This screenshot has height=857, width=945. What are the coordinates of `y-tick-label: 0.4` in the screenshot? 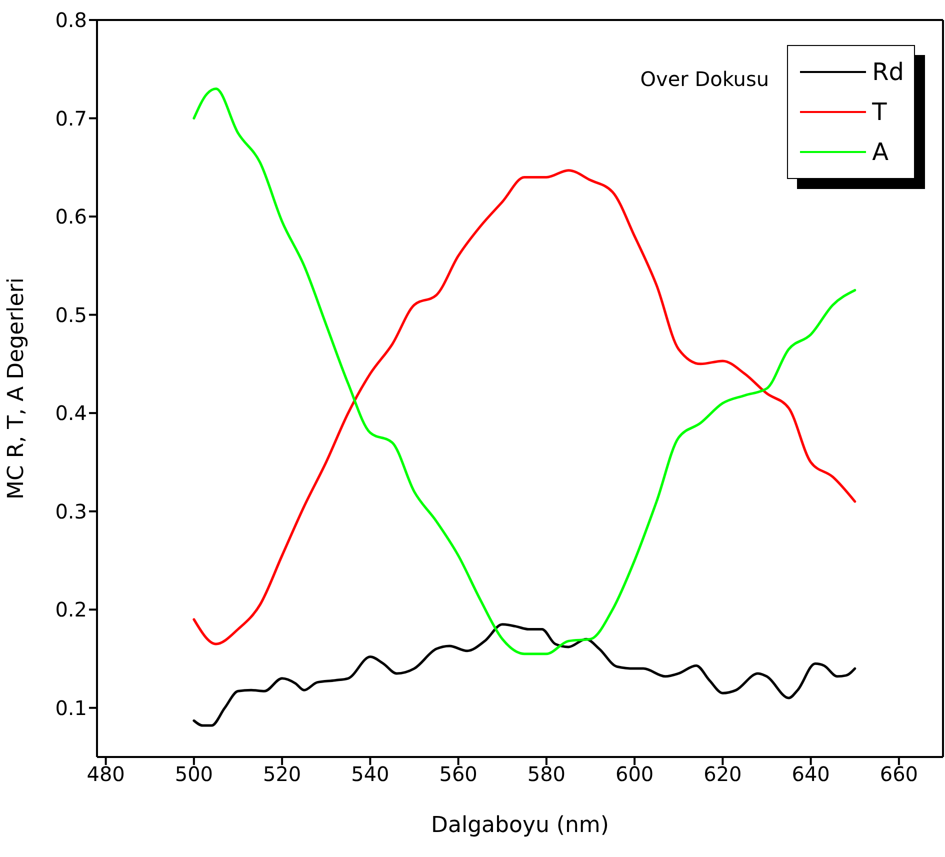 It's located at (71, 413).